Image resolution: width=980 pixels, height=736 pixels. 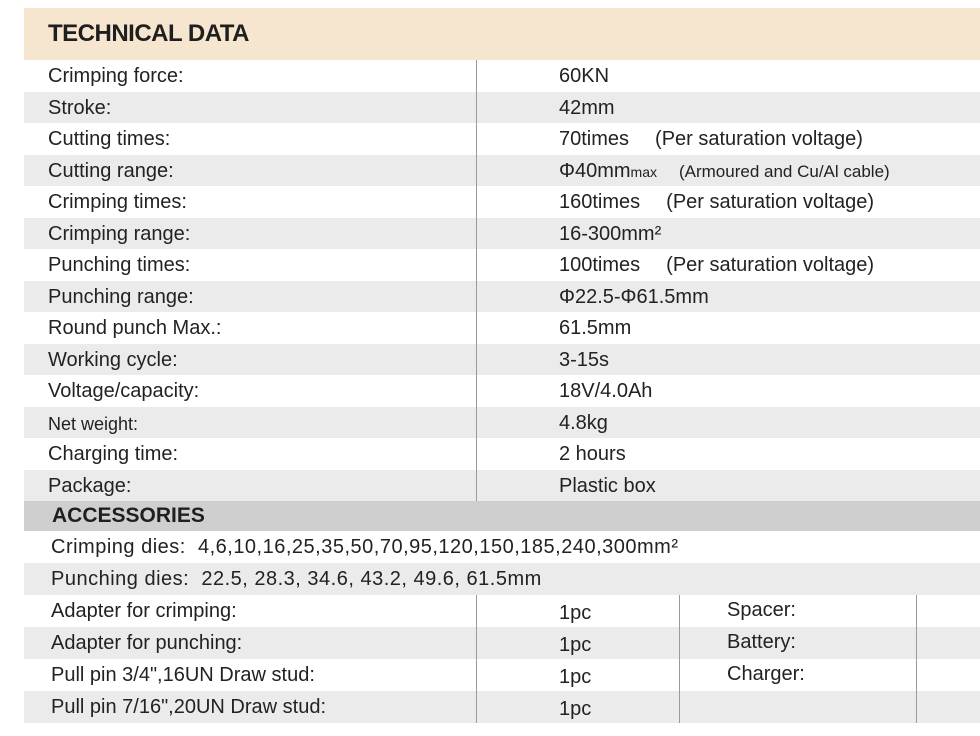 What do you see at coordinates (118, 547) in the screenshot?
I see `crimping-dies-label: Crimping dies:` at bounding box center [118, 547].